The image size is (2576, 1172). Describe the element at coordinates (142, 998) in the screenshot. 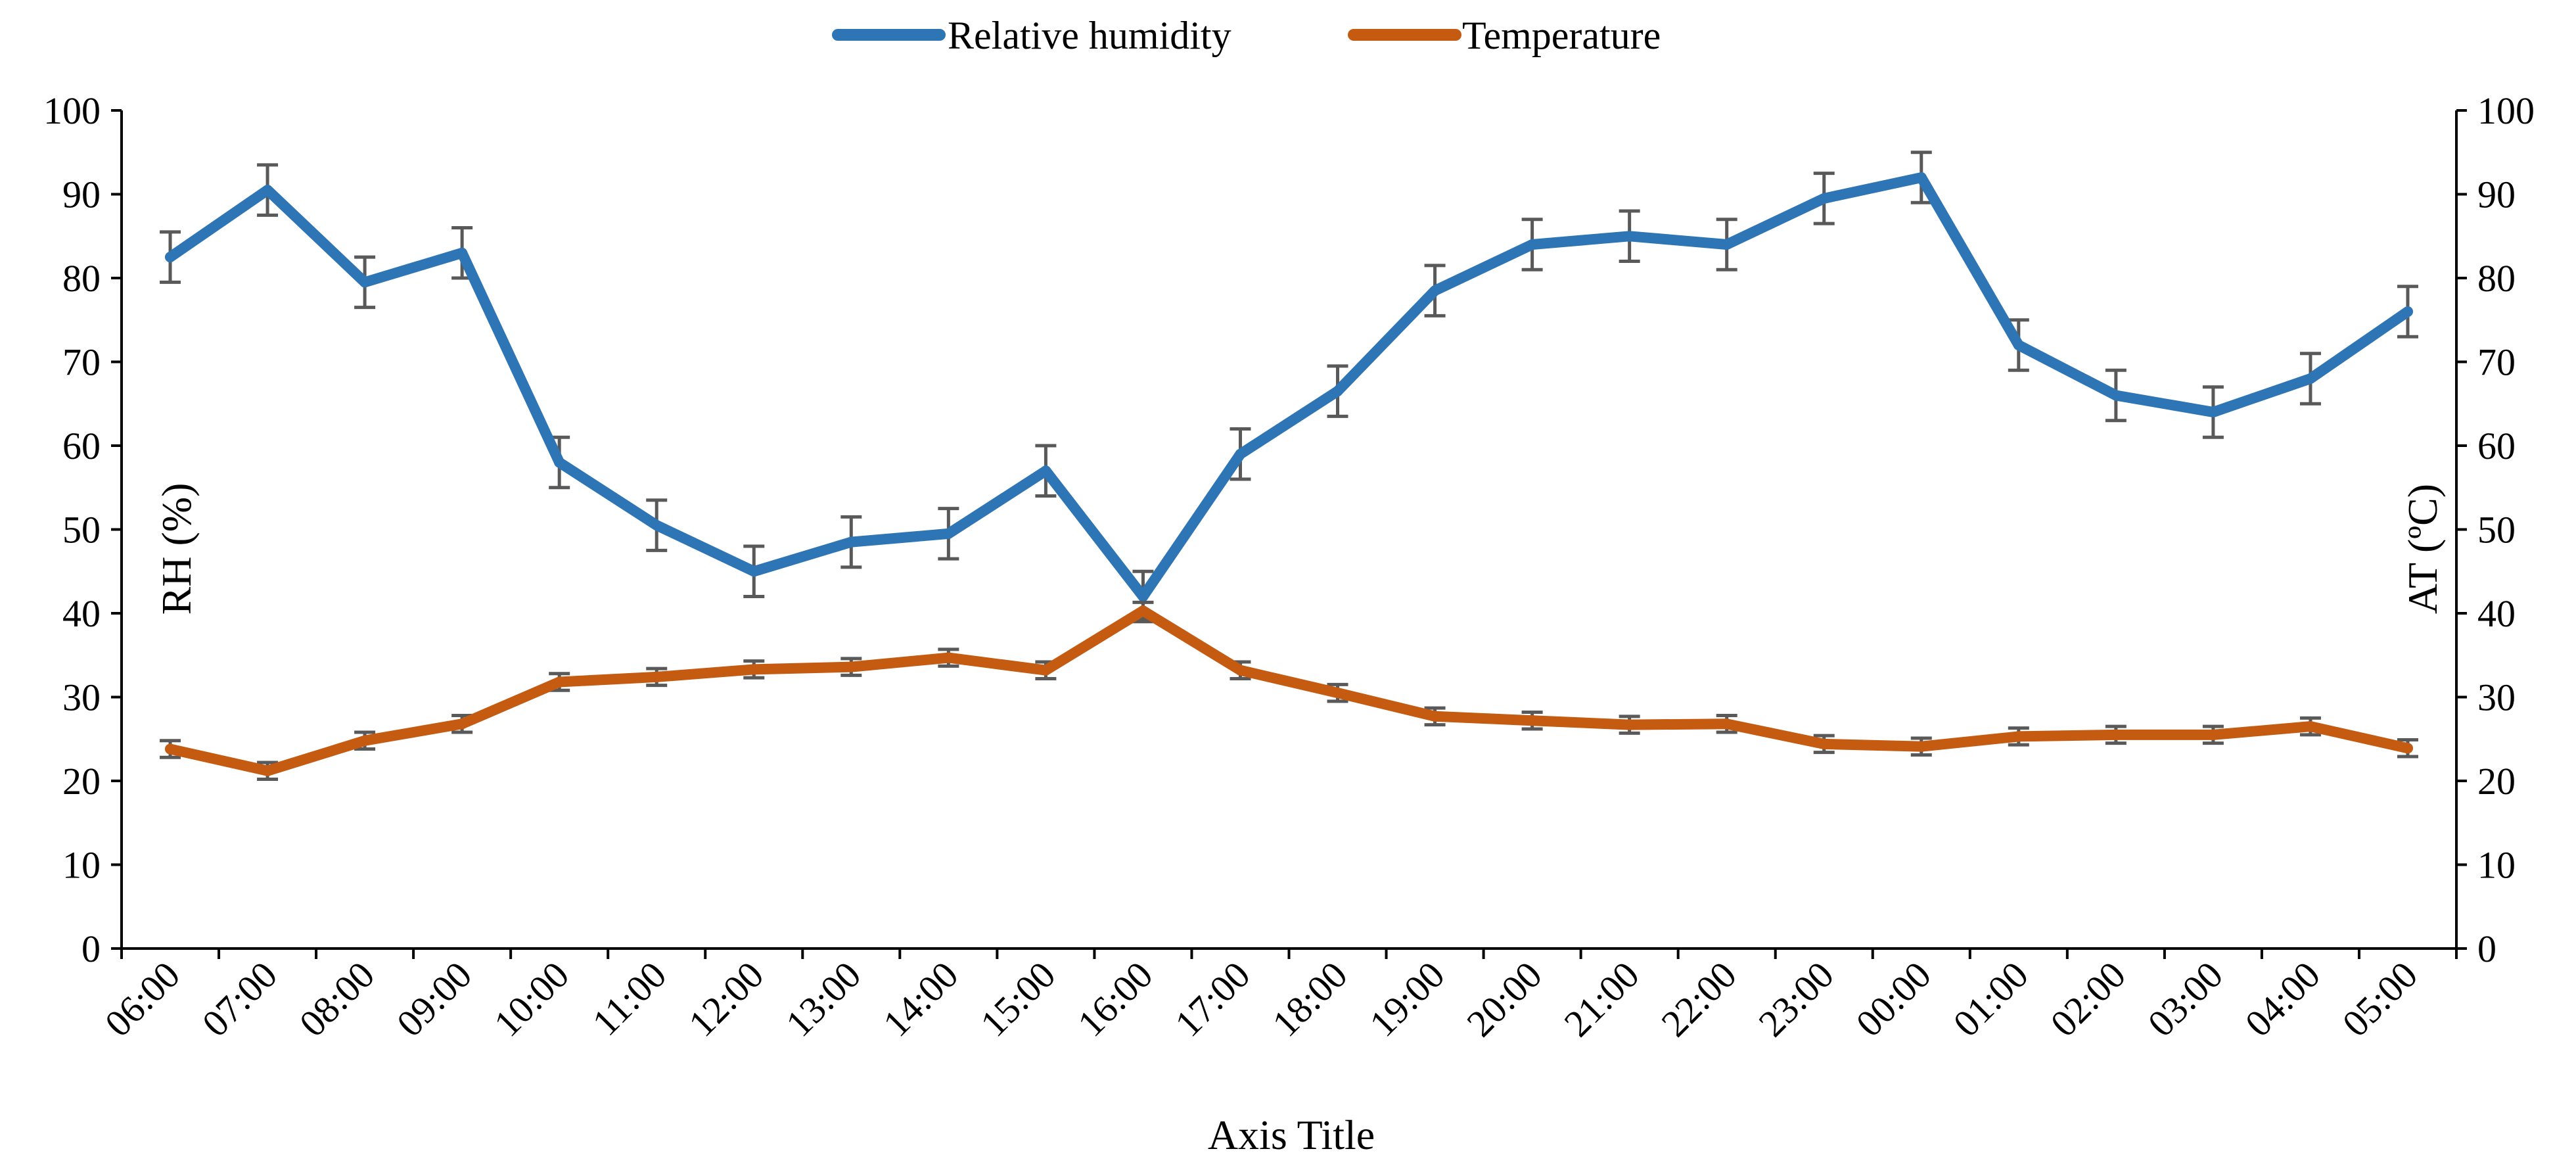

I see `x-tick-label: 06:00` at that location.